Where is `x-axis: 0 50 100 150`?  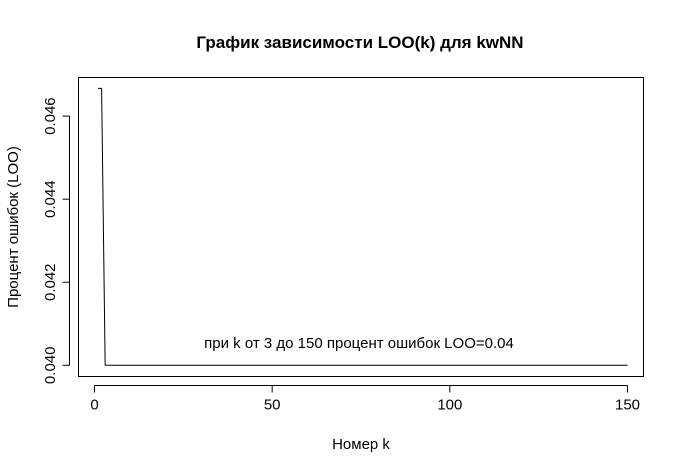 x-axis: 0 50 100 150 is located at coordinates (365, 399).